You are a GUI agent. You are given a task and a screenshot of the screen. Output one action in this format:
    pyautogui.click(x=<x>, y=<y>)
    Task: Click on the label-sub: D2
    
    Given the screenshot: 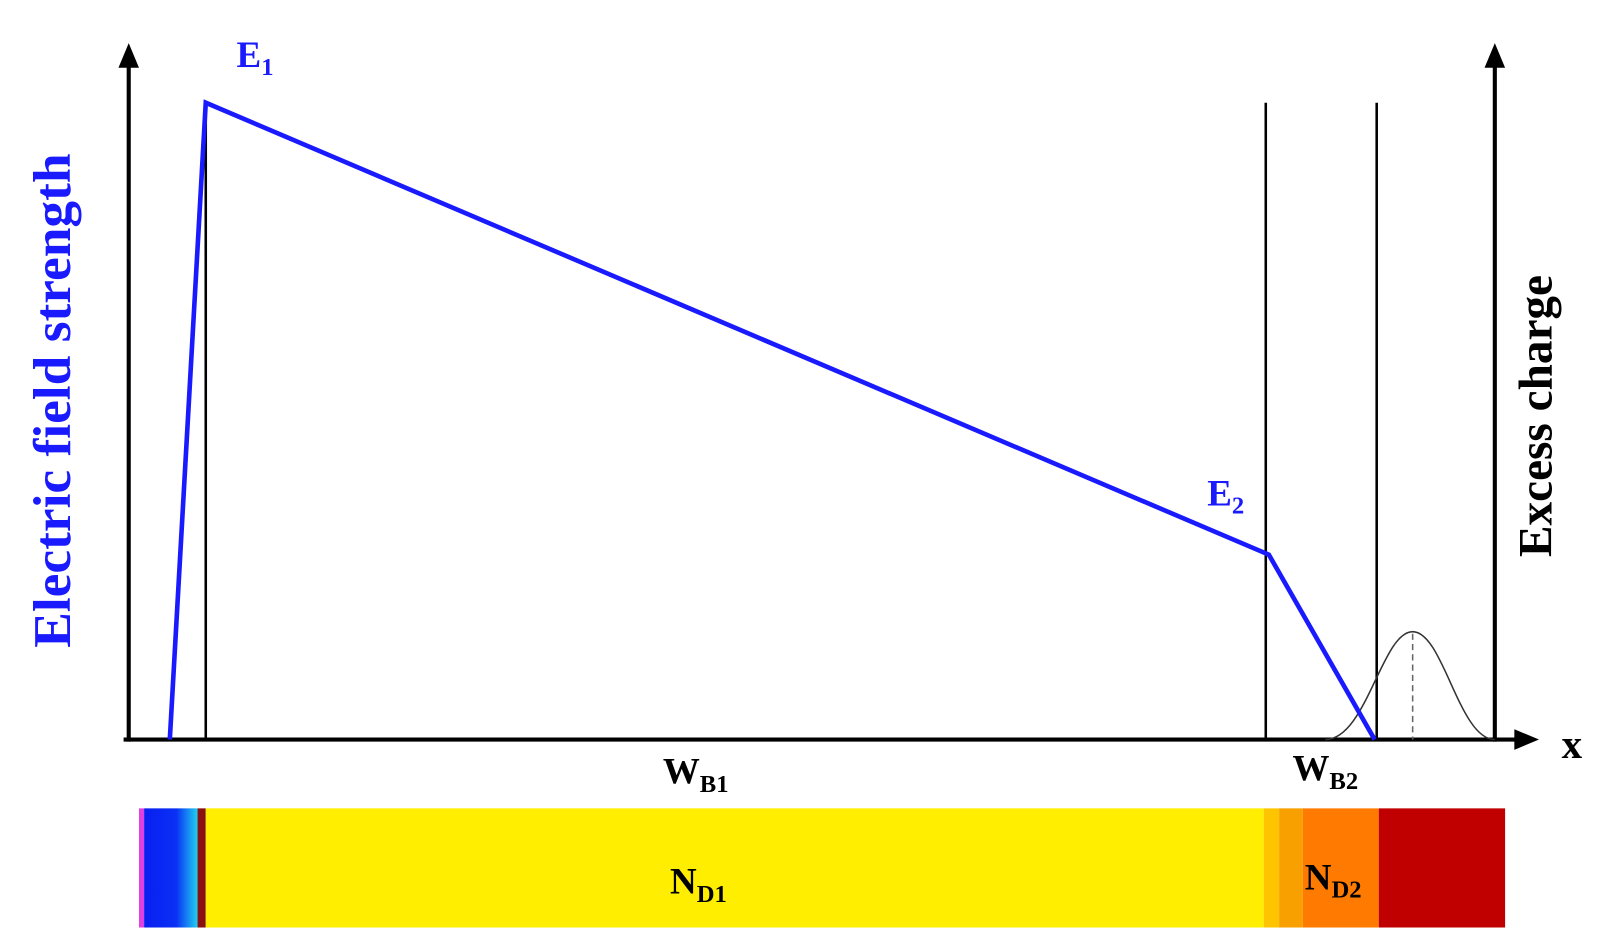 What is the action you would take?
    pyautogui.click(x=1347, y=890)
    